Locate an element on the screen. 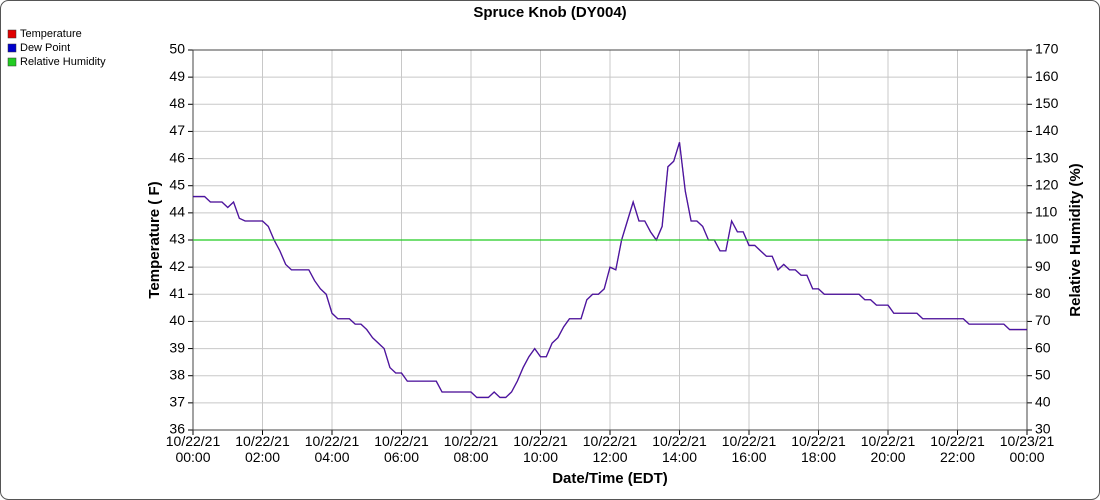 The width and height of the screenshot is (1100, 500). y-tick-label: 40 is located at coordinates (177, 320).